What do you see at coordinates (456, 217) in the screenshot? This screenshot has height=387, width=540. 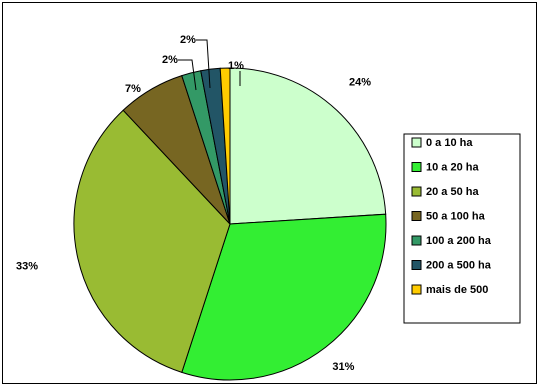 I see `legend-label-50-a-100-ha: 50 a 100 ha` at bounding box center [456, 217].